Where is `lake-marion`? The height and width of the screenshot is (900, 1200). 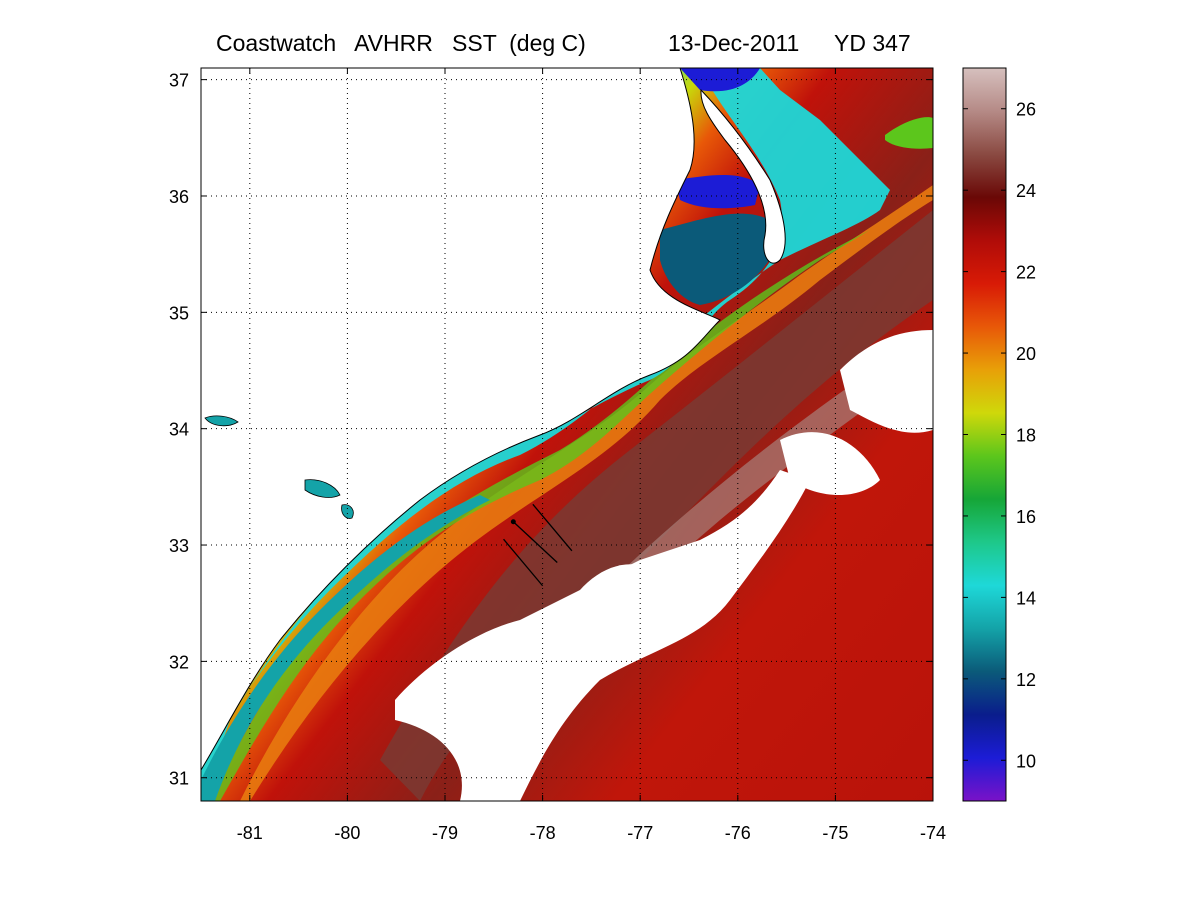
lake-marion is located at coordinates (322, 488).